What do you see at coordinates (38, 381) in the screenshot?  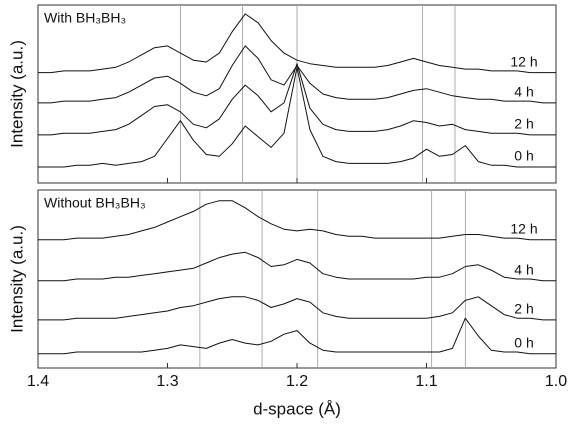 I see `x-tick-label: 1.4` at bounding box center [38, 381].